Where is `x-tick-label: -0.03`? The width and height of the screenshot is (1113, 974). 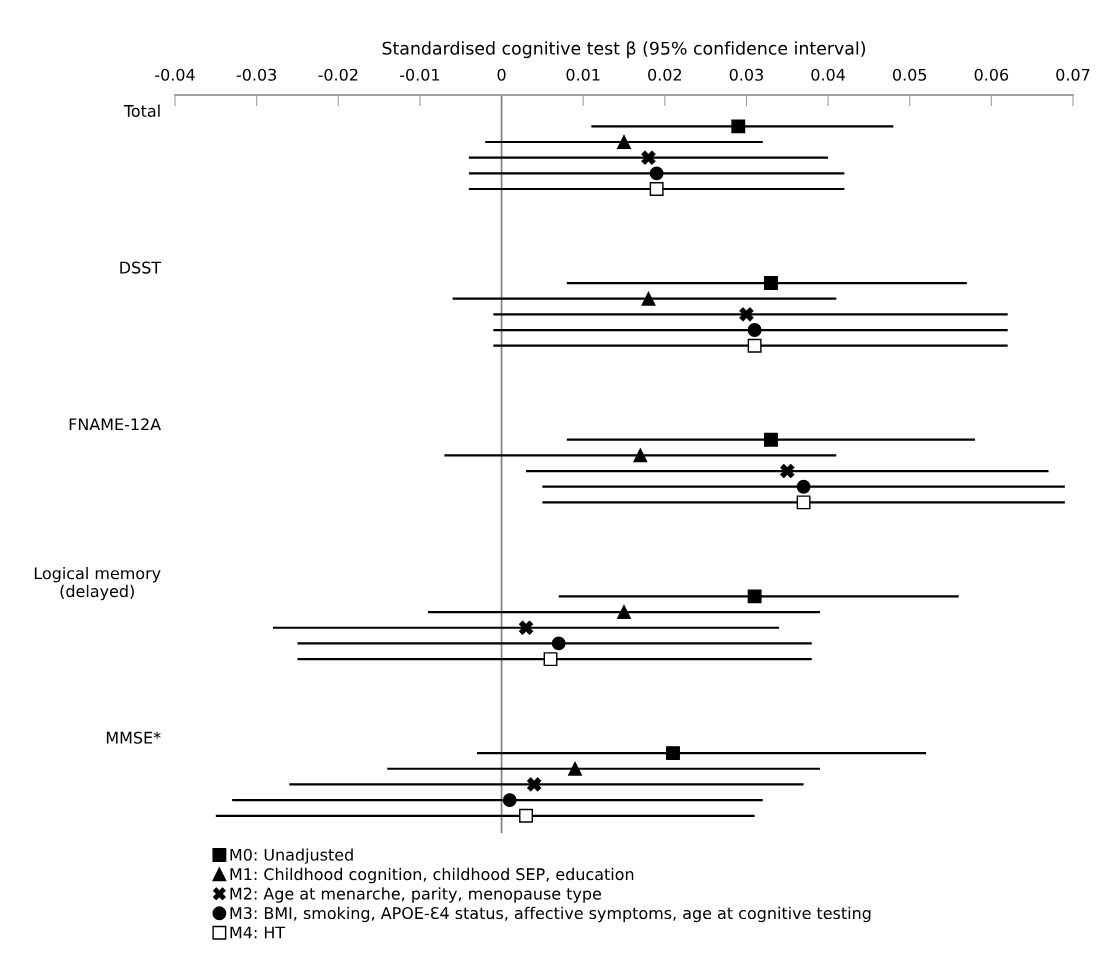 x-tick-label: -0.03 is located at coordinates (256, 74).